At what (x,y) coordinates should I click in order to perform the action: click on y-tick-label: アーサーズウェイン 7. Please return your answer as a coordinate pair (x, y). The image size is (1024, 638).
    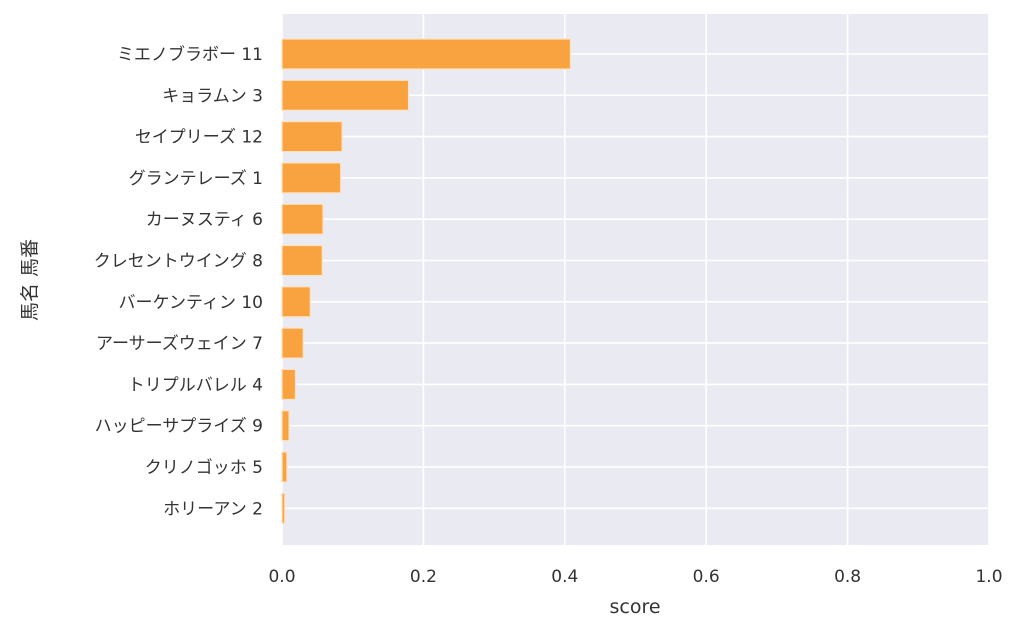
    Looking at the image, I should click on (179, 344).